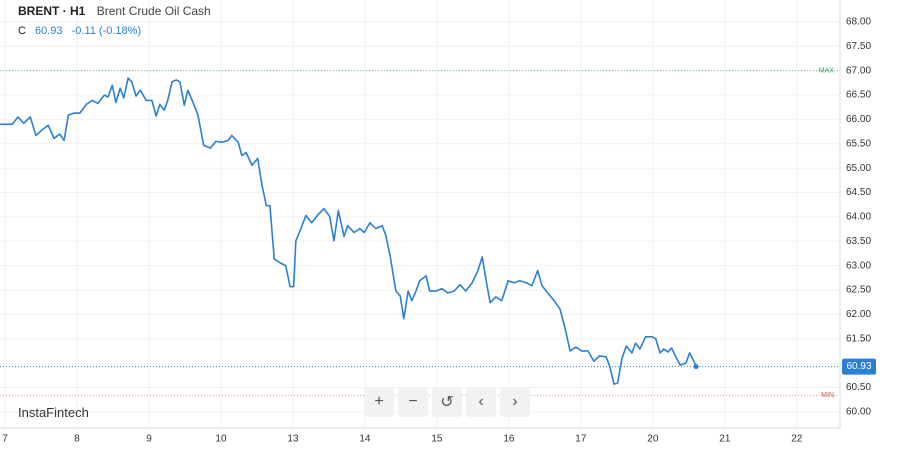  Describe the element at coordinates (858, 143) in the screenshot. I see `y-tick-label: 65.50` at that location.